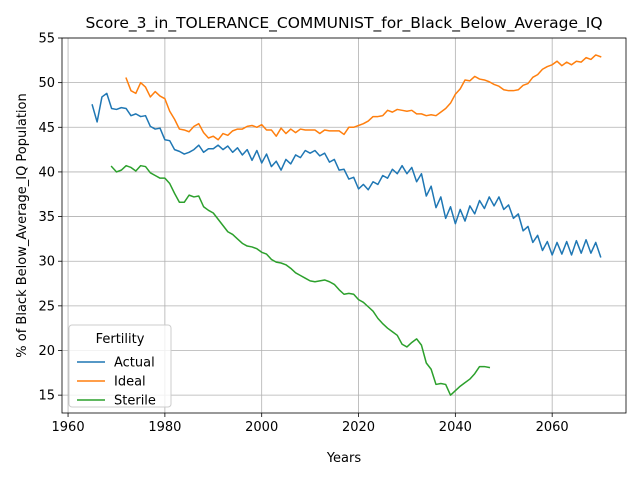  Describe the element at coordinates (46, 83) in the screenshot. I see `y-tick-label: 50` at that location.